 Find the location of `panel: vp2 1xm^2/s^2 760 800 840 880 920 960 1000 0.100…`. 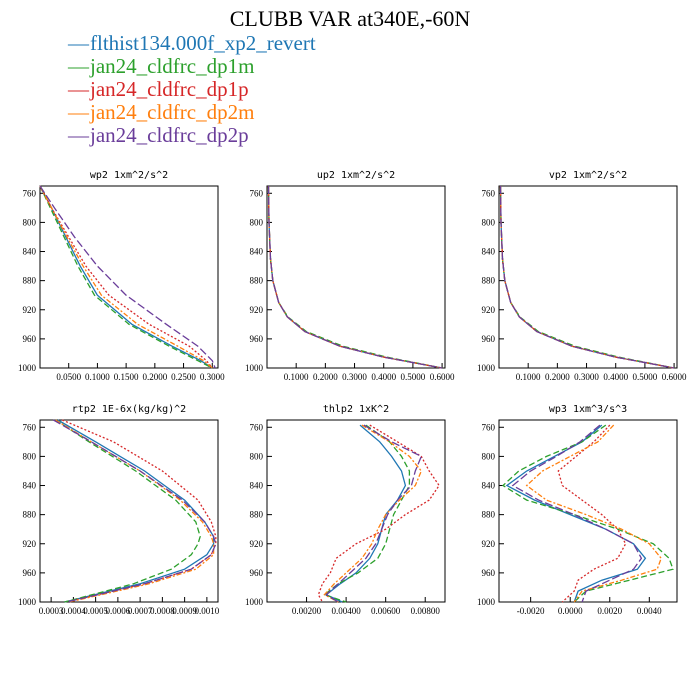

panel: vp2 1xm^2/s^2 760 800 840 880 920 960 1000 0.100… is located at coordinates (582, 276).